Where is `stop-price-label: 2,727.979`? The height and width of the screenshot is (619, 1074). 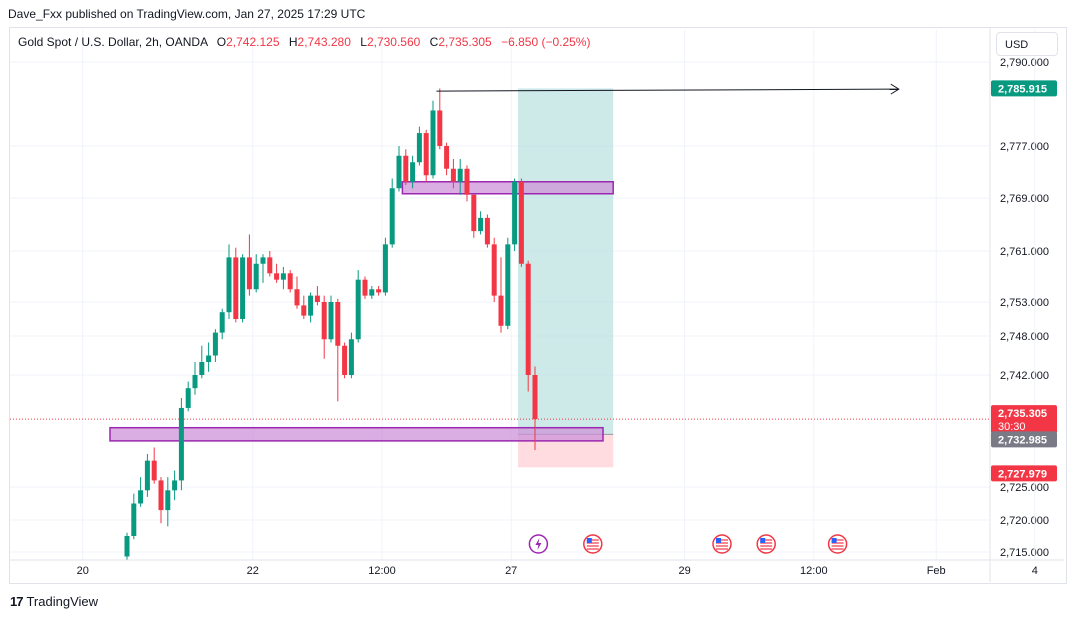
stop-price-label: 2,727.979 is located at coordinates (1022, 474).